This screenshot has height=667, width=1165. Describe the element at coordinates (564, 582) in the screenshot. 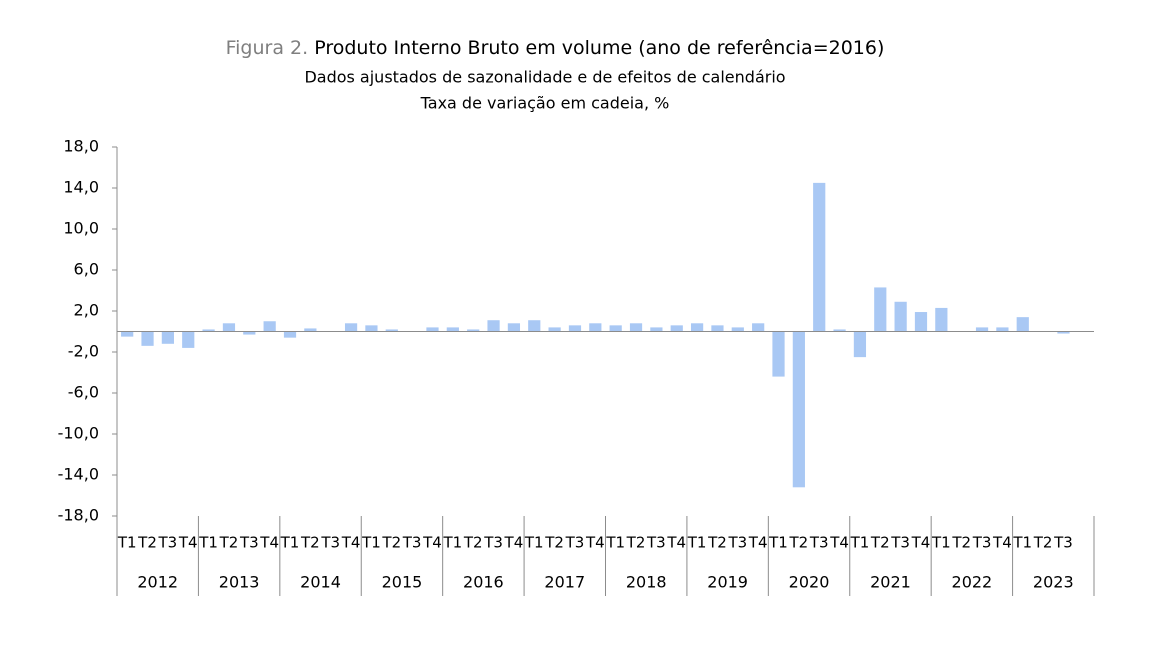

I see `year-label: 2017` at that location.